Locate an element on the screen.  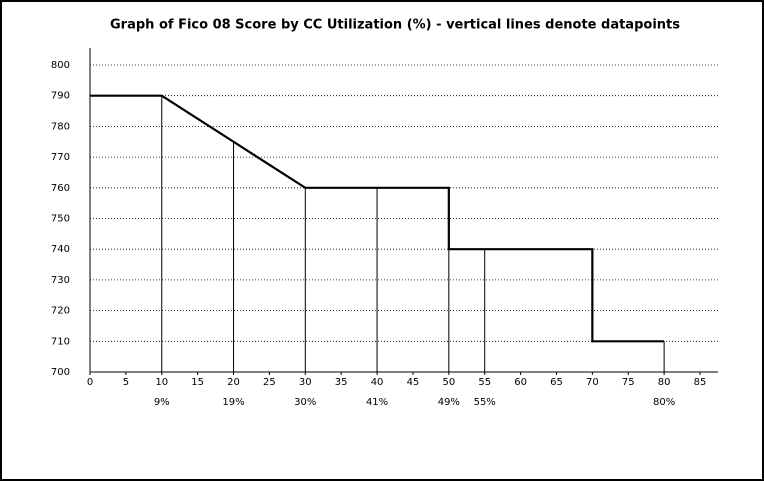
datapoint-label: 55% is located at coordinates (485, 402).